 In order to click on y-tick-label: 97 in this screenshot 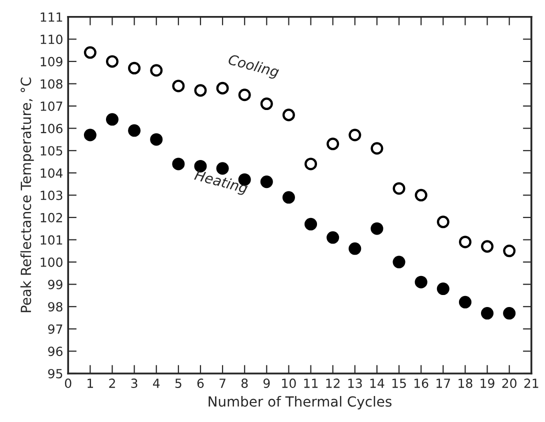, I will do `click(55, 329)`.